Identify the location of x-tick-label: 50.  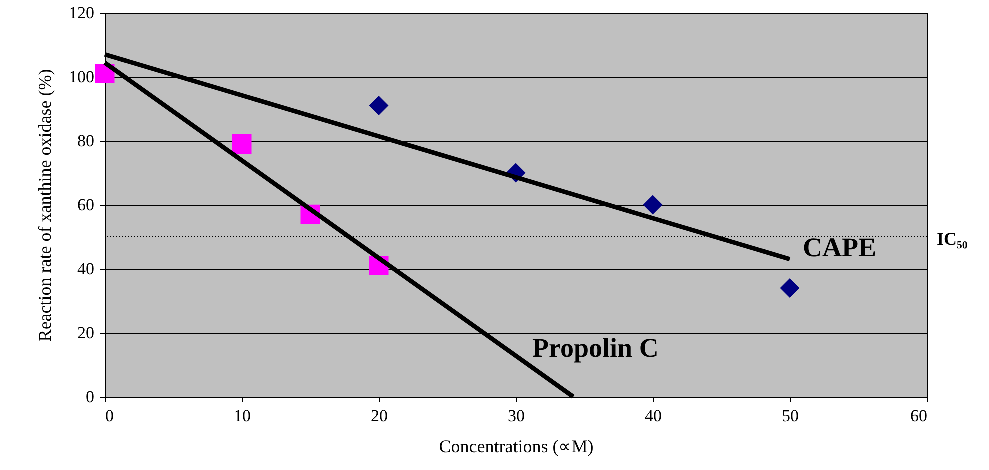
(790, 416).